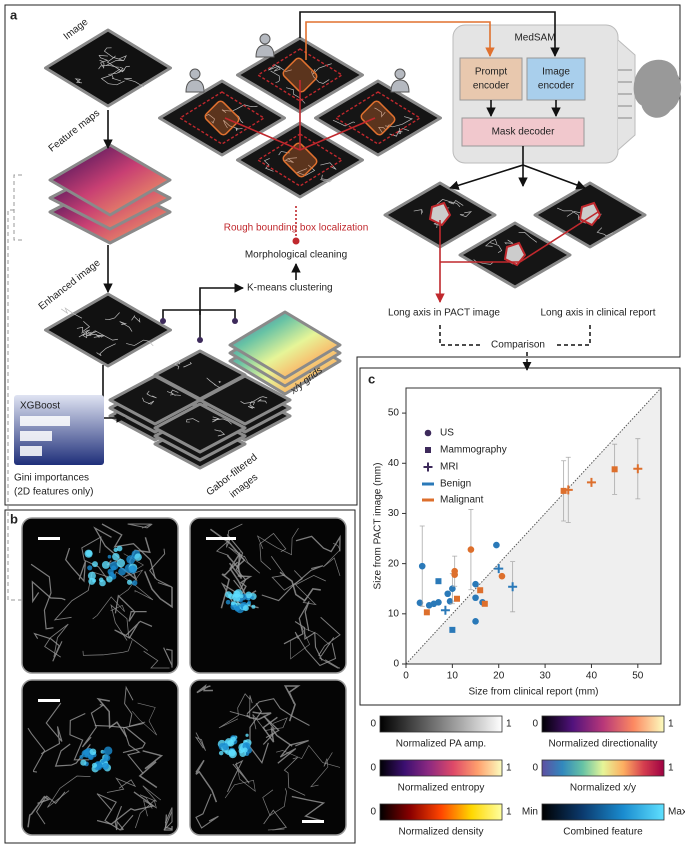 This screenshot has height=845, width=685. Describe the element at coordinates (597, 313) in the screenshot. I see `caption: Long axis in clinical report` at that location.